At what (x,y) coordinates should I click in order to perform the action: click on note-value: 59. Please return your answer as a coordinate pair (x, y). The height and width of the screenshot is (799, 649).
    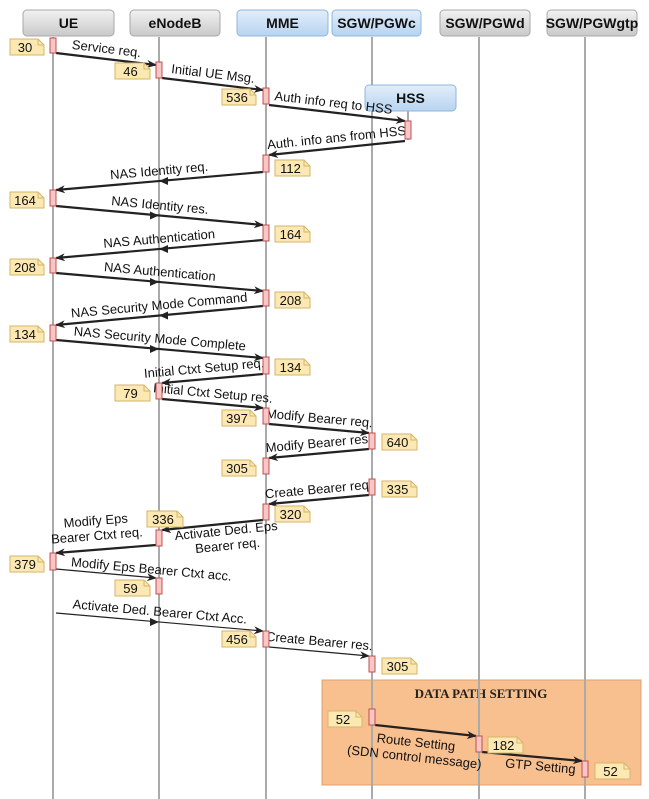
    Looking at the image, I should click on (130, 588).